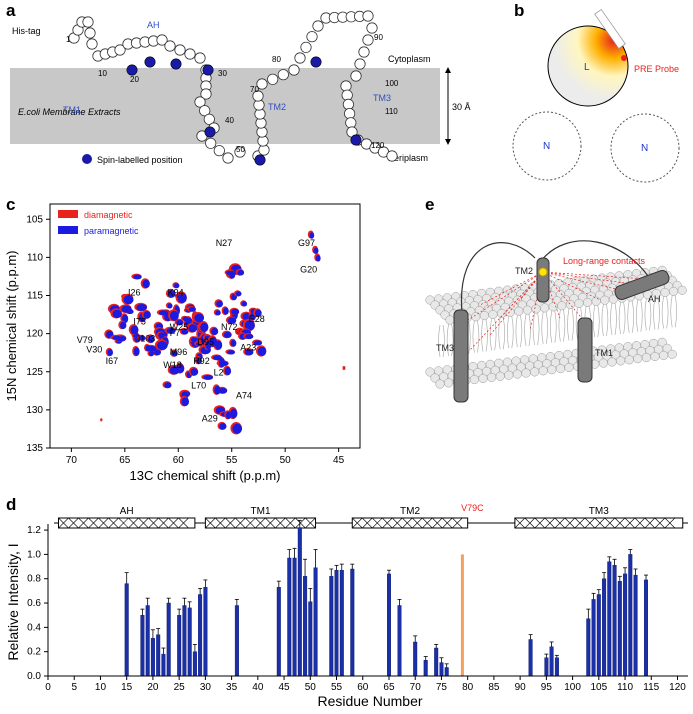 The image size is (693, 714). Describe the element at coordinates (543, 272) in the screenshot. I see `spin-label-site` at that location.